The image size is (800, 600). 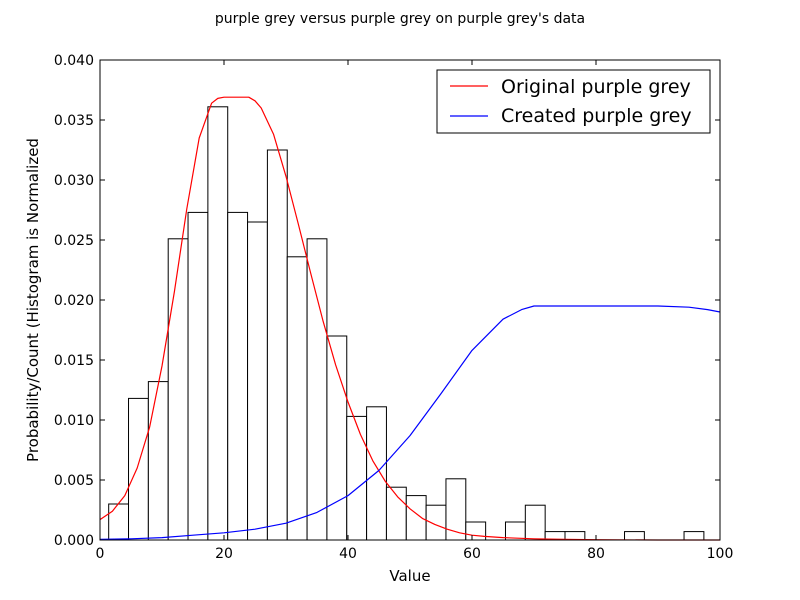 I want to click on x-tick-label: 20, so click(x=224, y=554).